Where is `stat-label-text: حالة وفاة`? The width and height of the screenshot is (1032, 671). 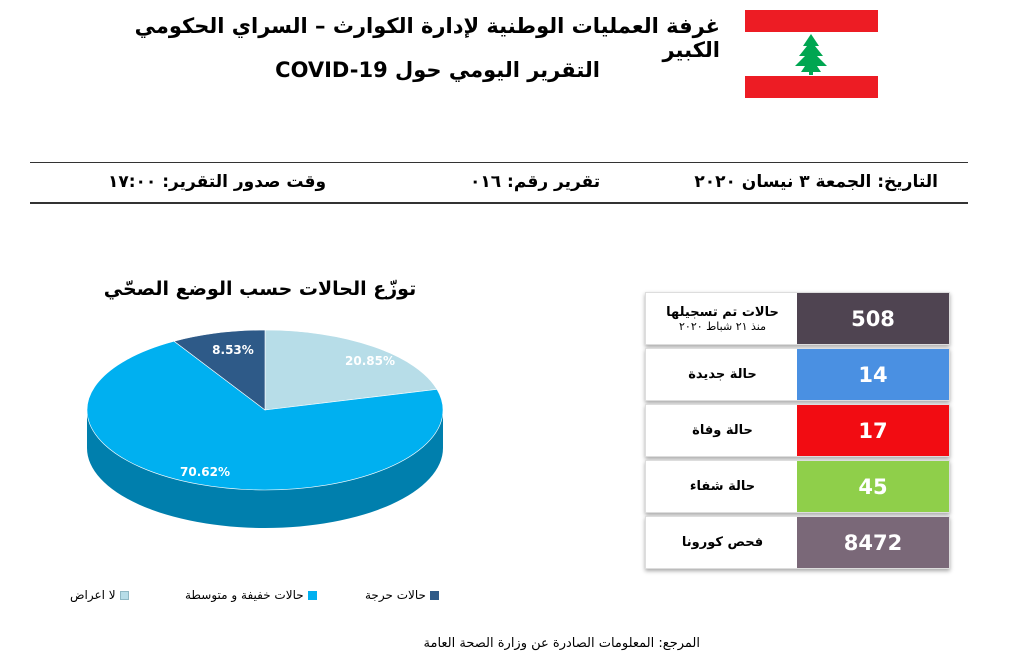 stat-label-text: حالة وفاة is located at coordinates (722, 430).